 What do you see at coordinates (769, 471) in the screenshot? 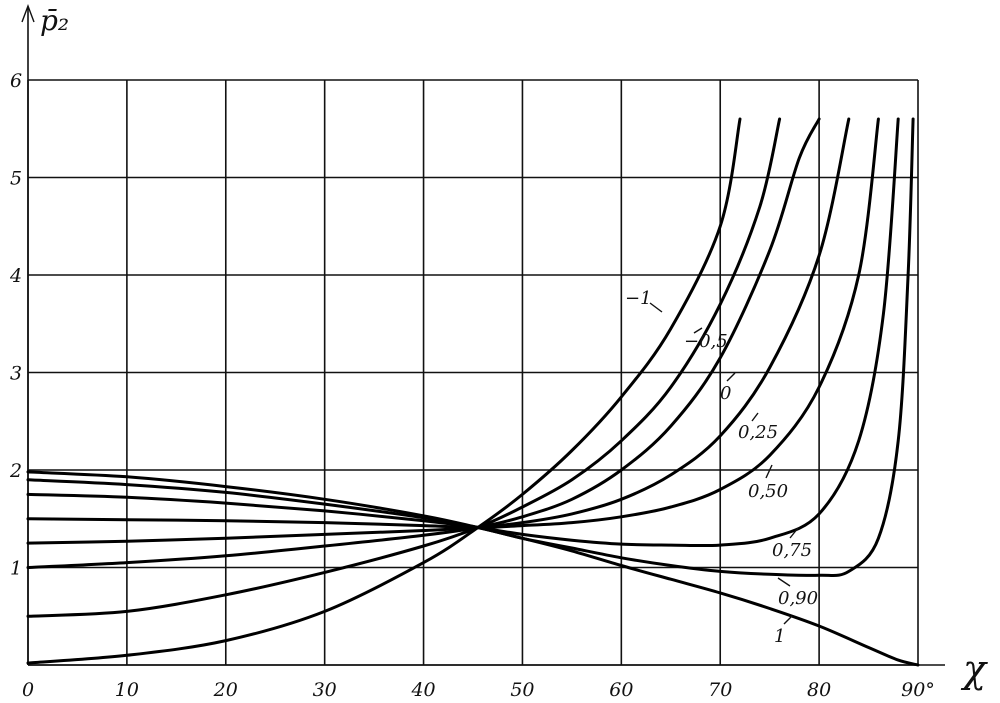
I see `curve-leader-0.50` at bounding box center [769, 471].